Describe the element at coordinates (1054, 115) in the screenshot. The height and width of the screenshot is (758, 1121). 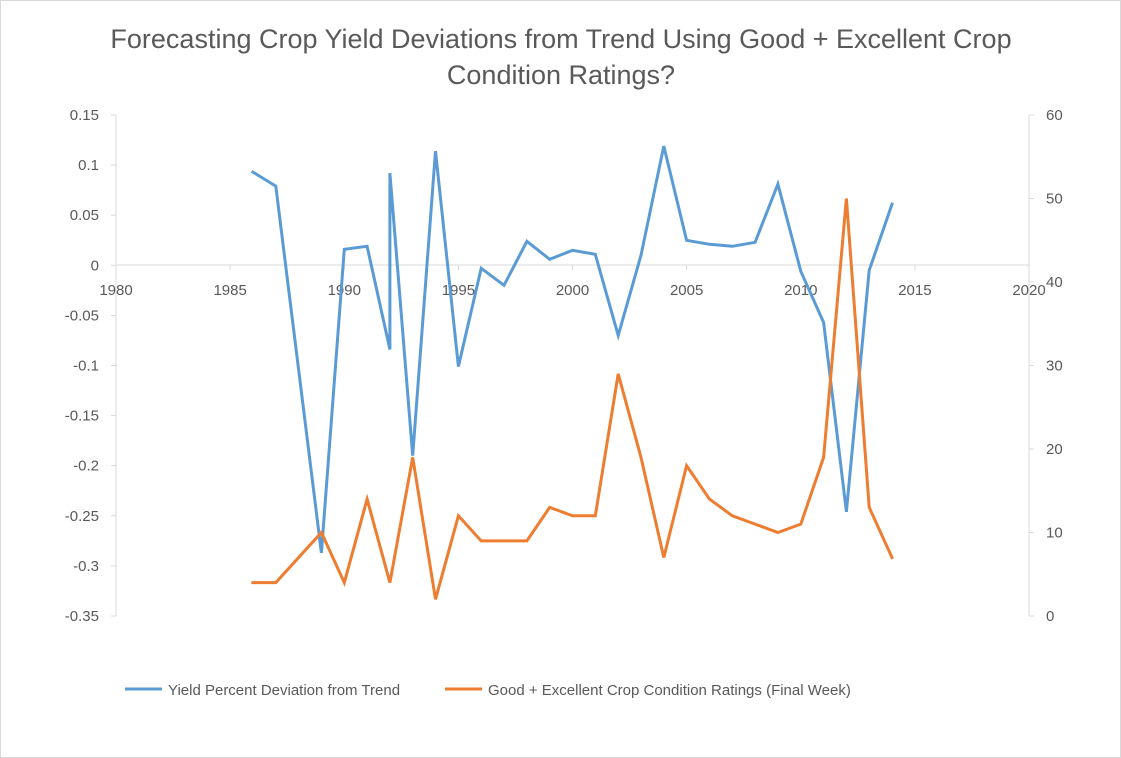
I see `right-y-tick-label: 60` at that location.